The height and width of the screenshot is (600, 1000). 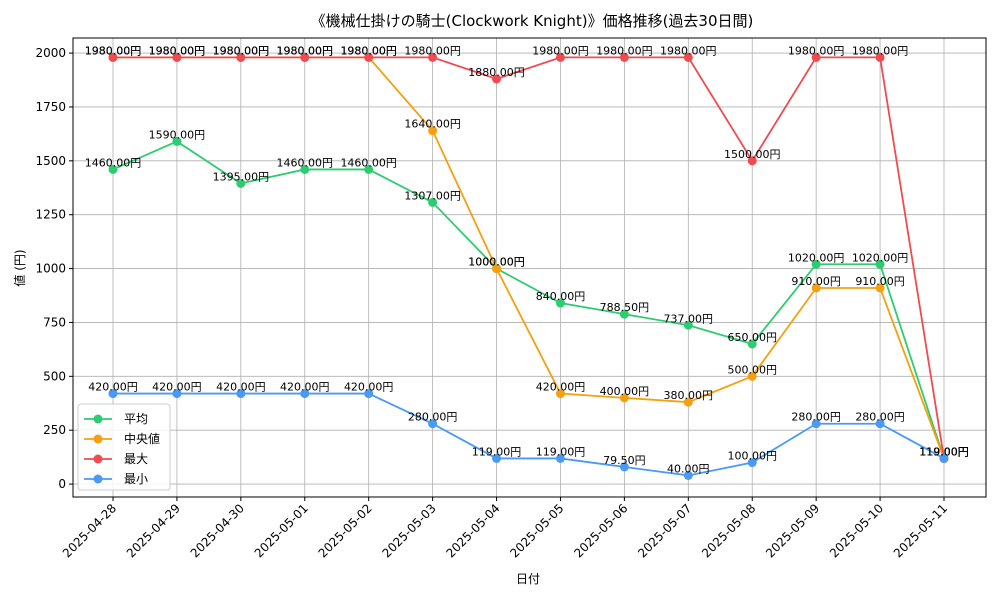 What do you see at coordinates (752, 369) in the screenshot?
I see `data-label: 500.00円` at bounding box center [752, 369].